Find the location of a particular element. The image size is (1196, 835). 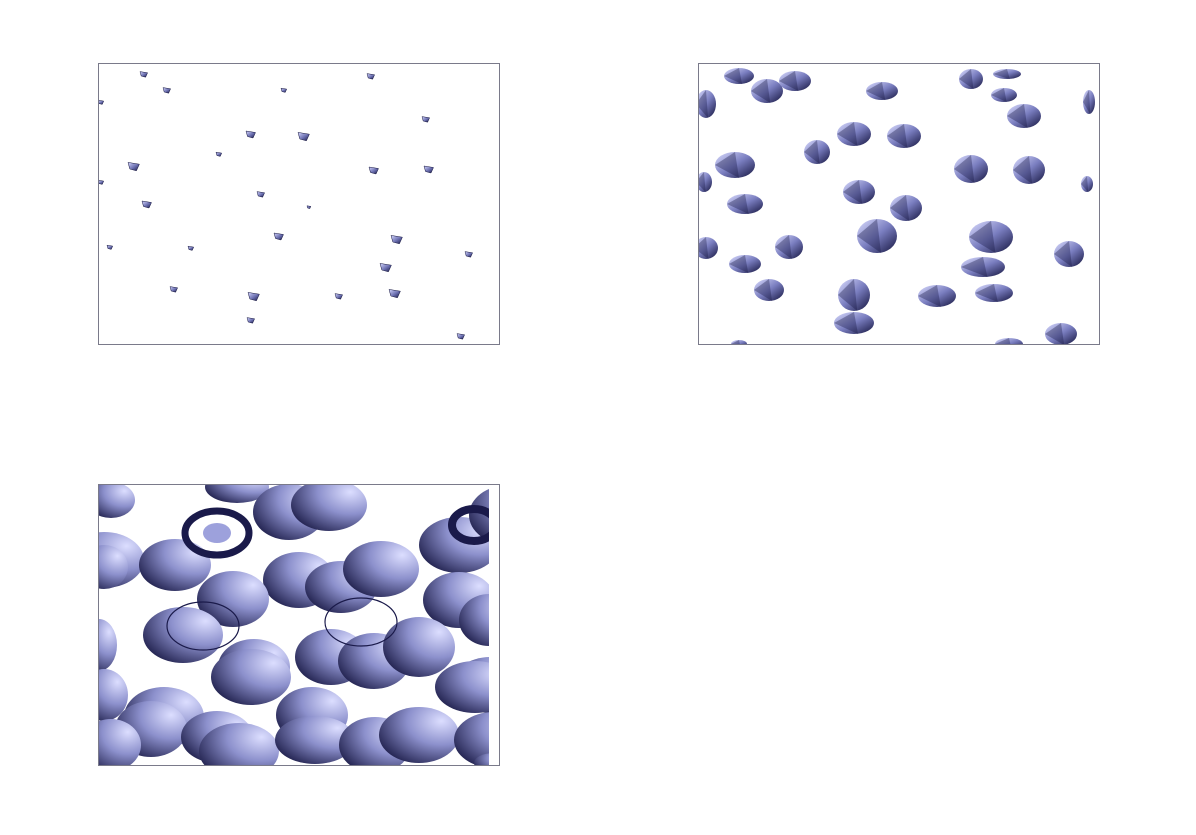

panel-medium-particles is located at coordinates (899, 204).